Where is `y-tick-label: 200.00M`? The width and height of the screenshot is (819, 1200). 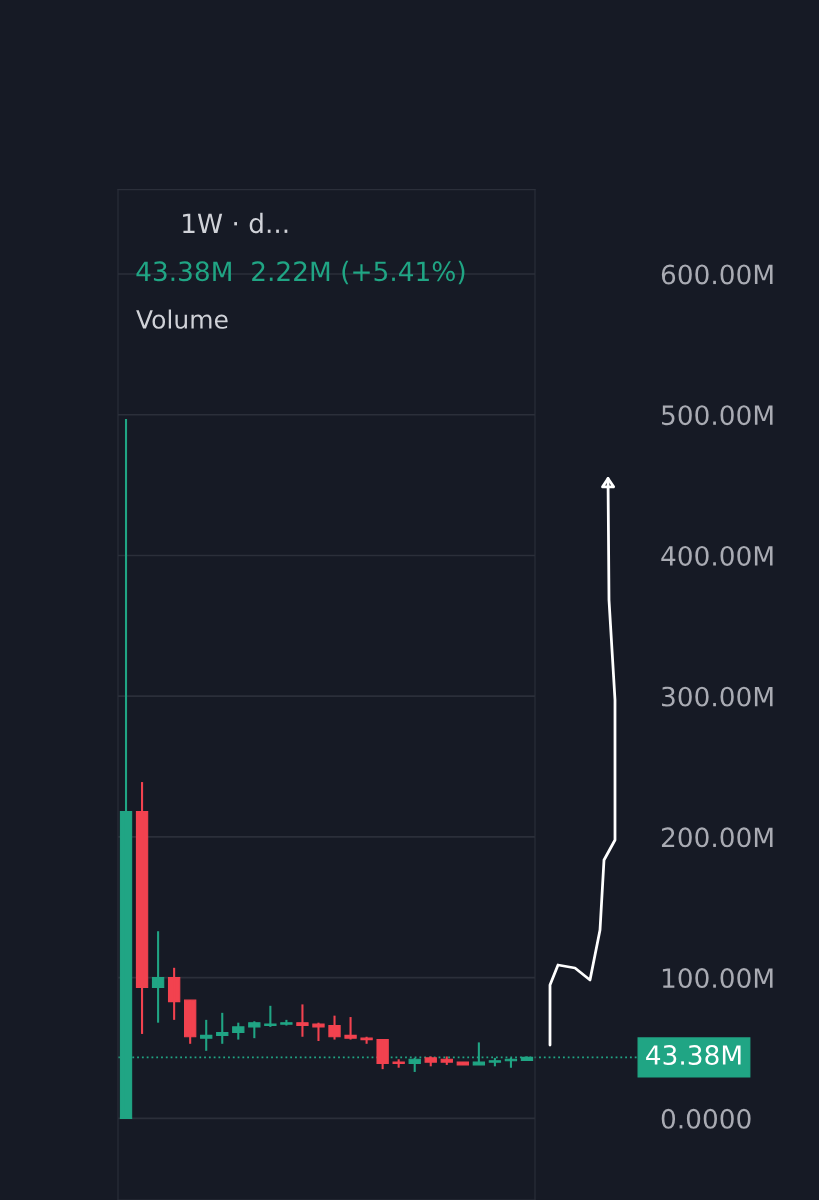
y-tick-label: 200.00M is located at coordinates (717, 837).